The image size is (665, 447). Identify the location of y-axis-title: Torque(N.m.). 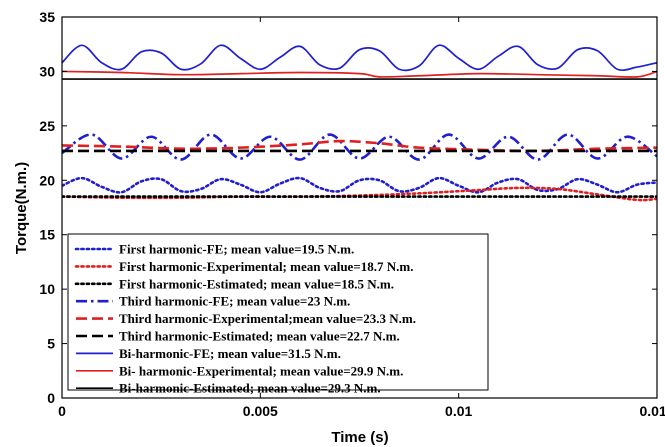
(21, 208).